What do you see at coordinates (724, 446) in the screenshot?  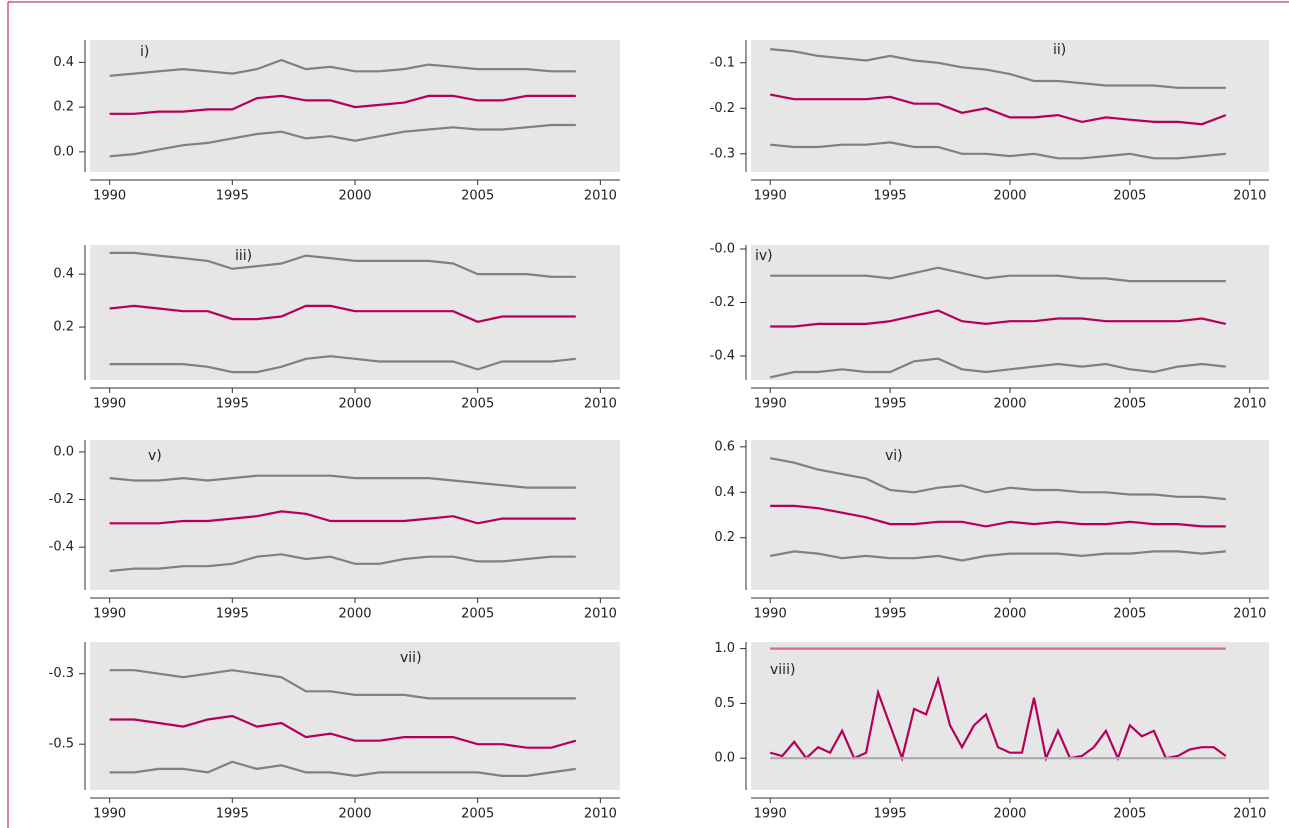 I see `y-tick-label: 0.6` at bounding box center [724, 446].